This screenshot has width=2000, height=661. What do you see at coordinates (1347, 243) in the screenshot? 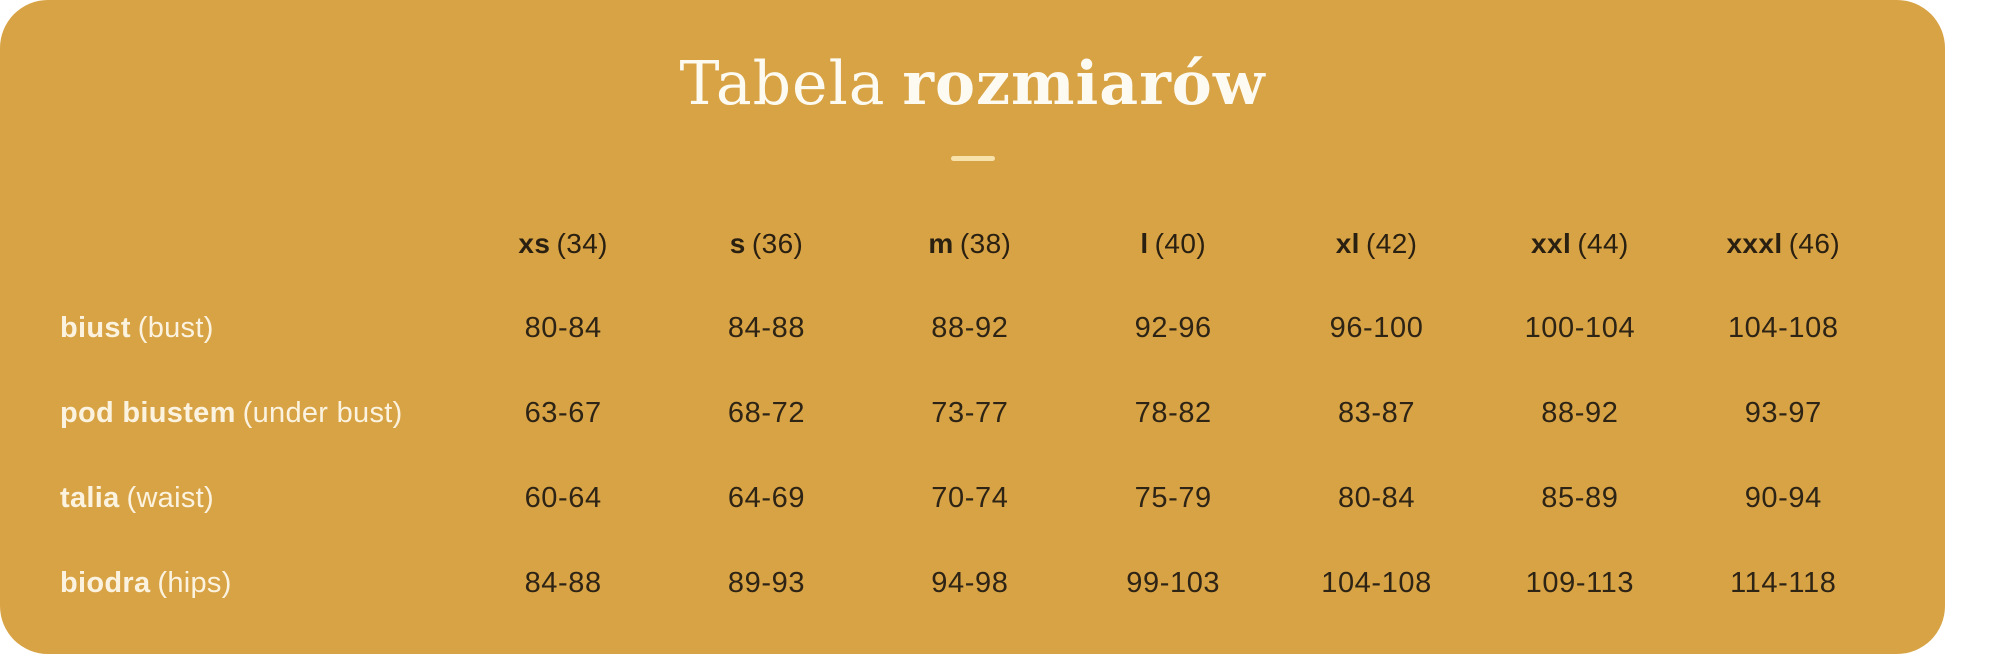
I see `size-label: xl` at bounding box center [1347, 243].